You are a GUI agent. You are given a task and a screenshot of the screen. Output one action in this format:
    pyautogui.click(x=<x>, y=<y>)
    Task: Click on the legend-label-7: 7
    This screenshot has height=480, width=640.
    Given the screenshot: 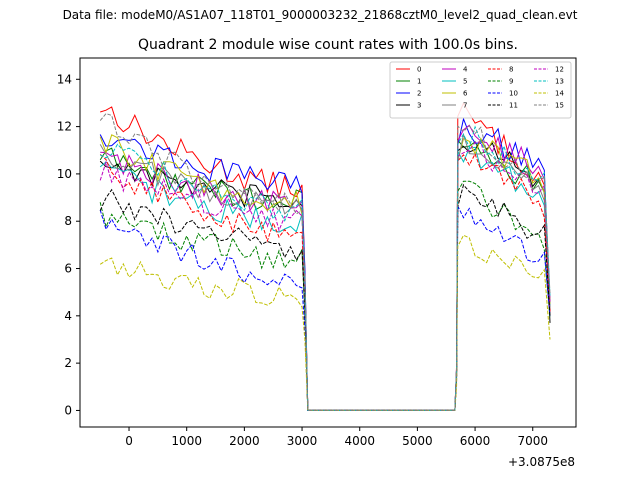 What is the action you would take?
    pyautogui.click(x=465, y=106)
    